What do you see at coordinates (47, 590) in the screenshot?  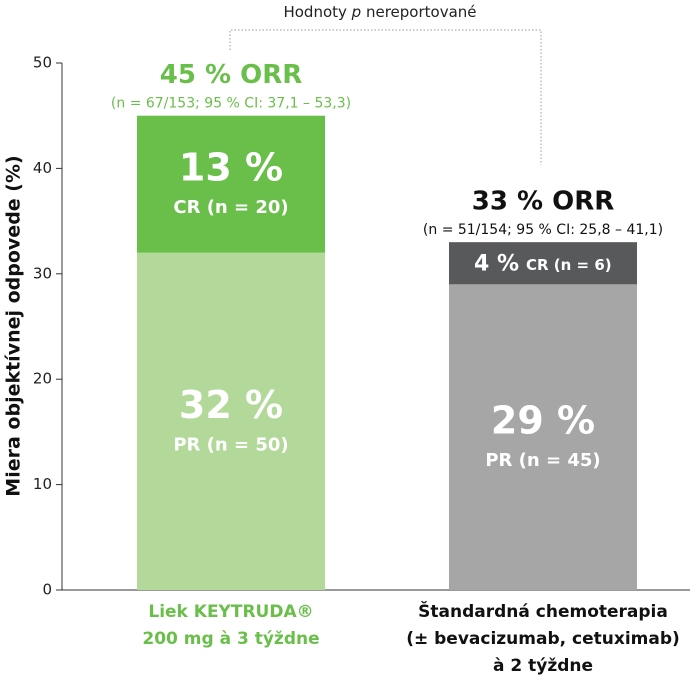 I see `y-tick-label: 0` at bounding box center [47, 590].